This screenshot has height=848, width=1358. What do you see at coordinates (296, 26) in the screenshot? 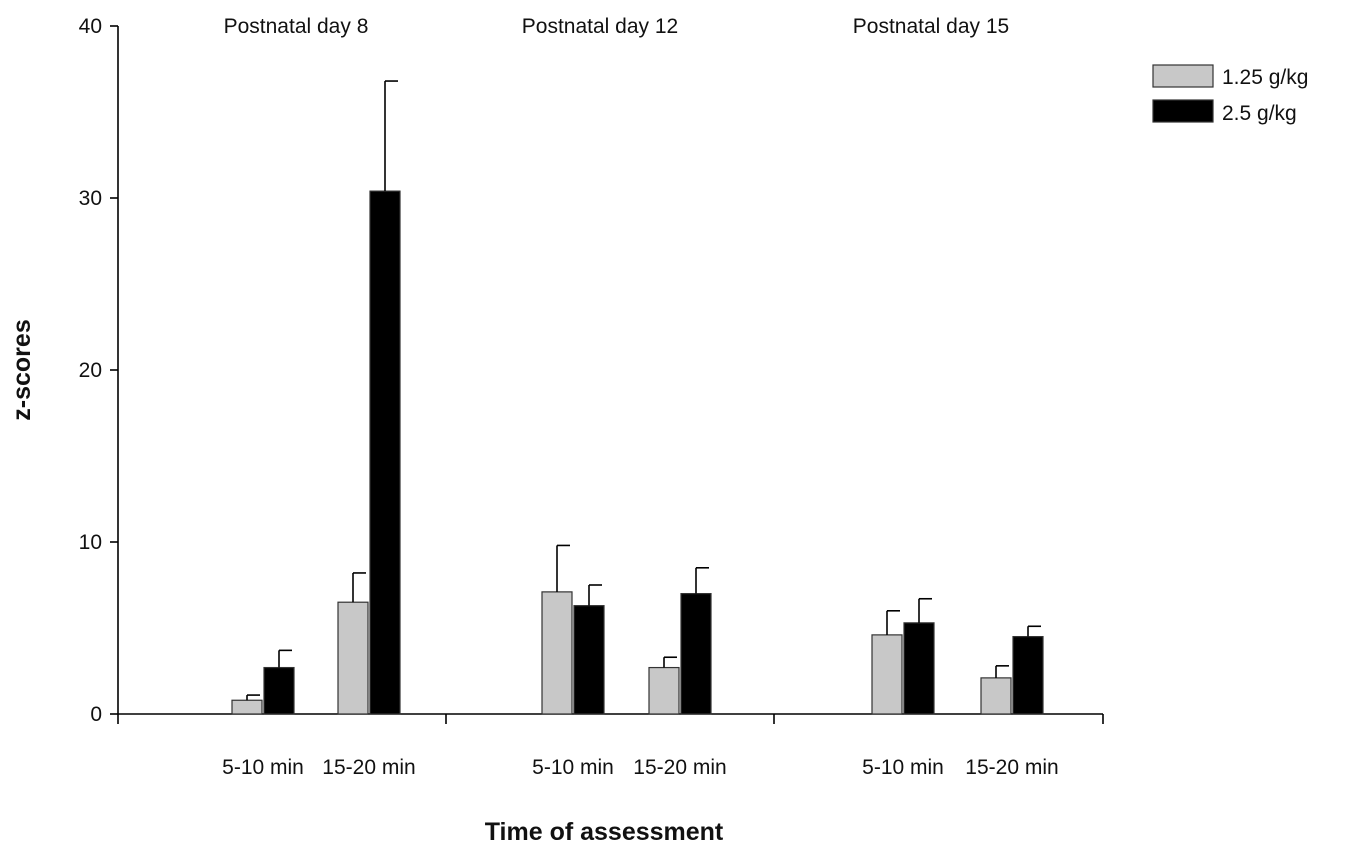
I see `group-label: Postnatal day 8` at bounding box center [296, 26].